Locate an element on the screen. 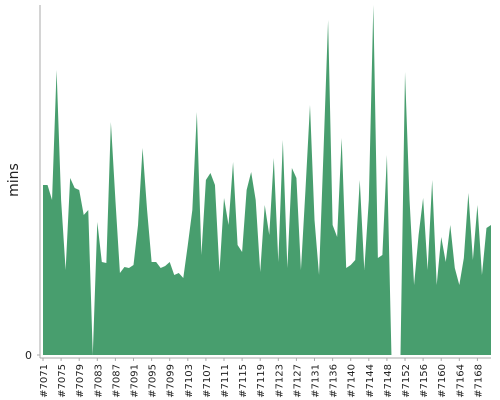 This screenshot has height=400, width=500. x-tick-label: #7107 is located at coordinates (207, 381).